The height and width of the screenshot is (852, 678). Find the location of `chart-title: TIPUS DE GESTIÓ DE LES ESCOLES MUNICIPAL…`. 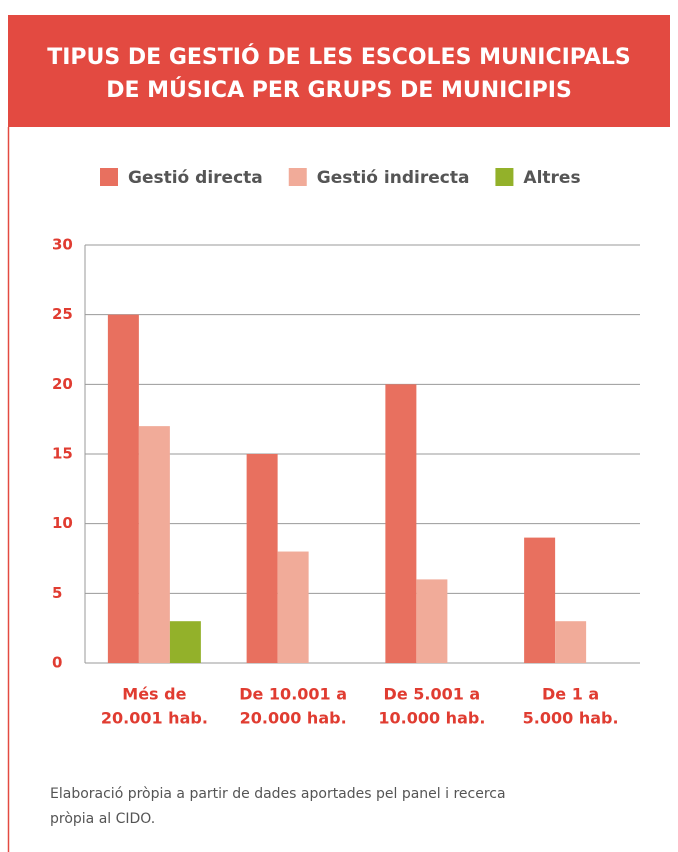

chart-title: TIPUS DE GESTIÓ DE LES ESCOLES MUNICIPAL… is located at coordinates (339, 57).